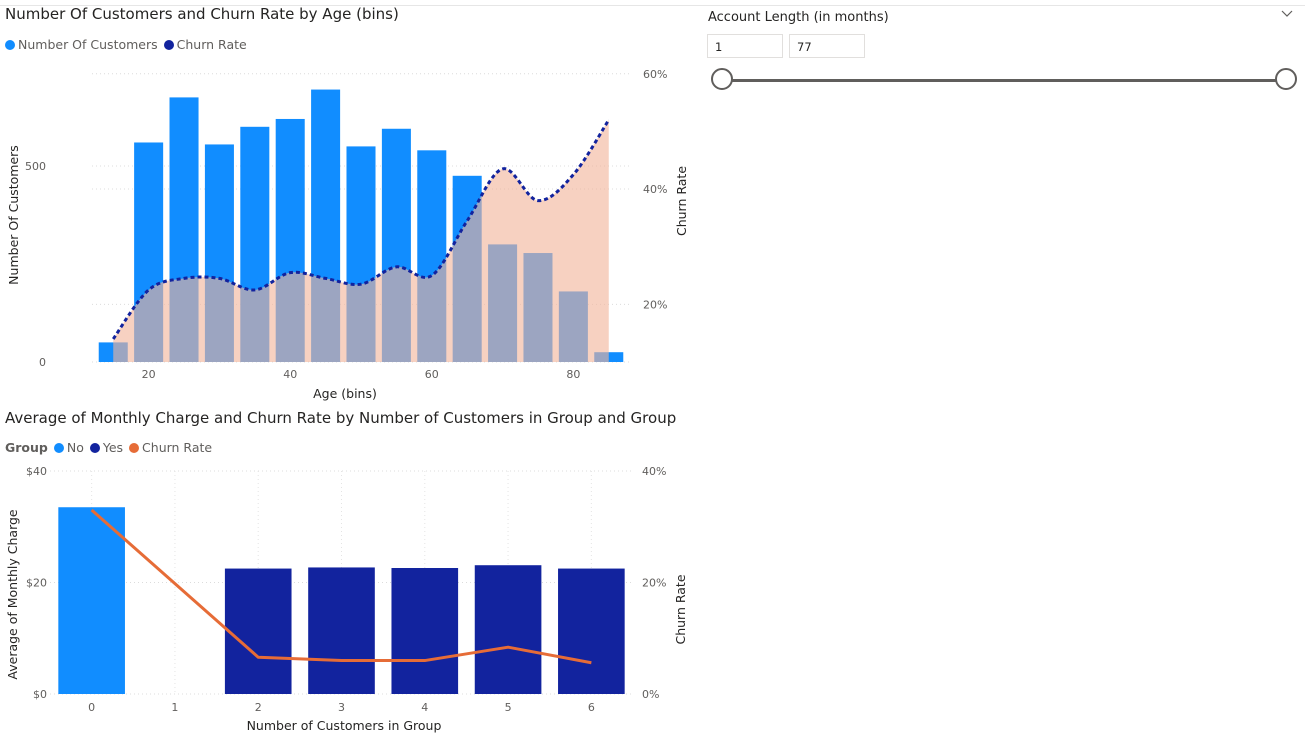  I want to click on legend-dot-churn, so click(168, 44).